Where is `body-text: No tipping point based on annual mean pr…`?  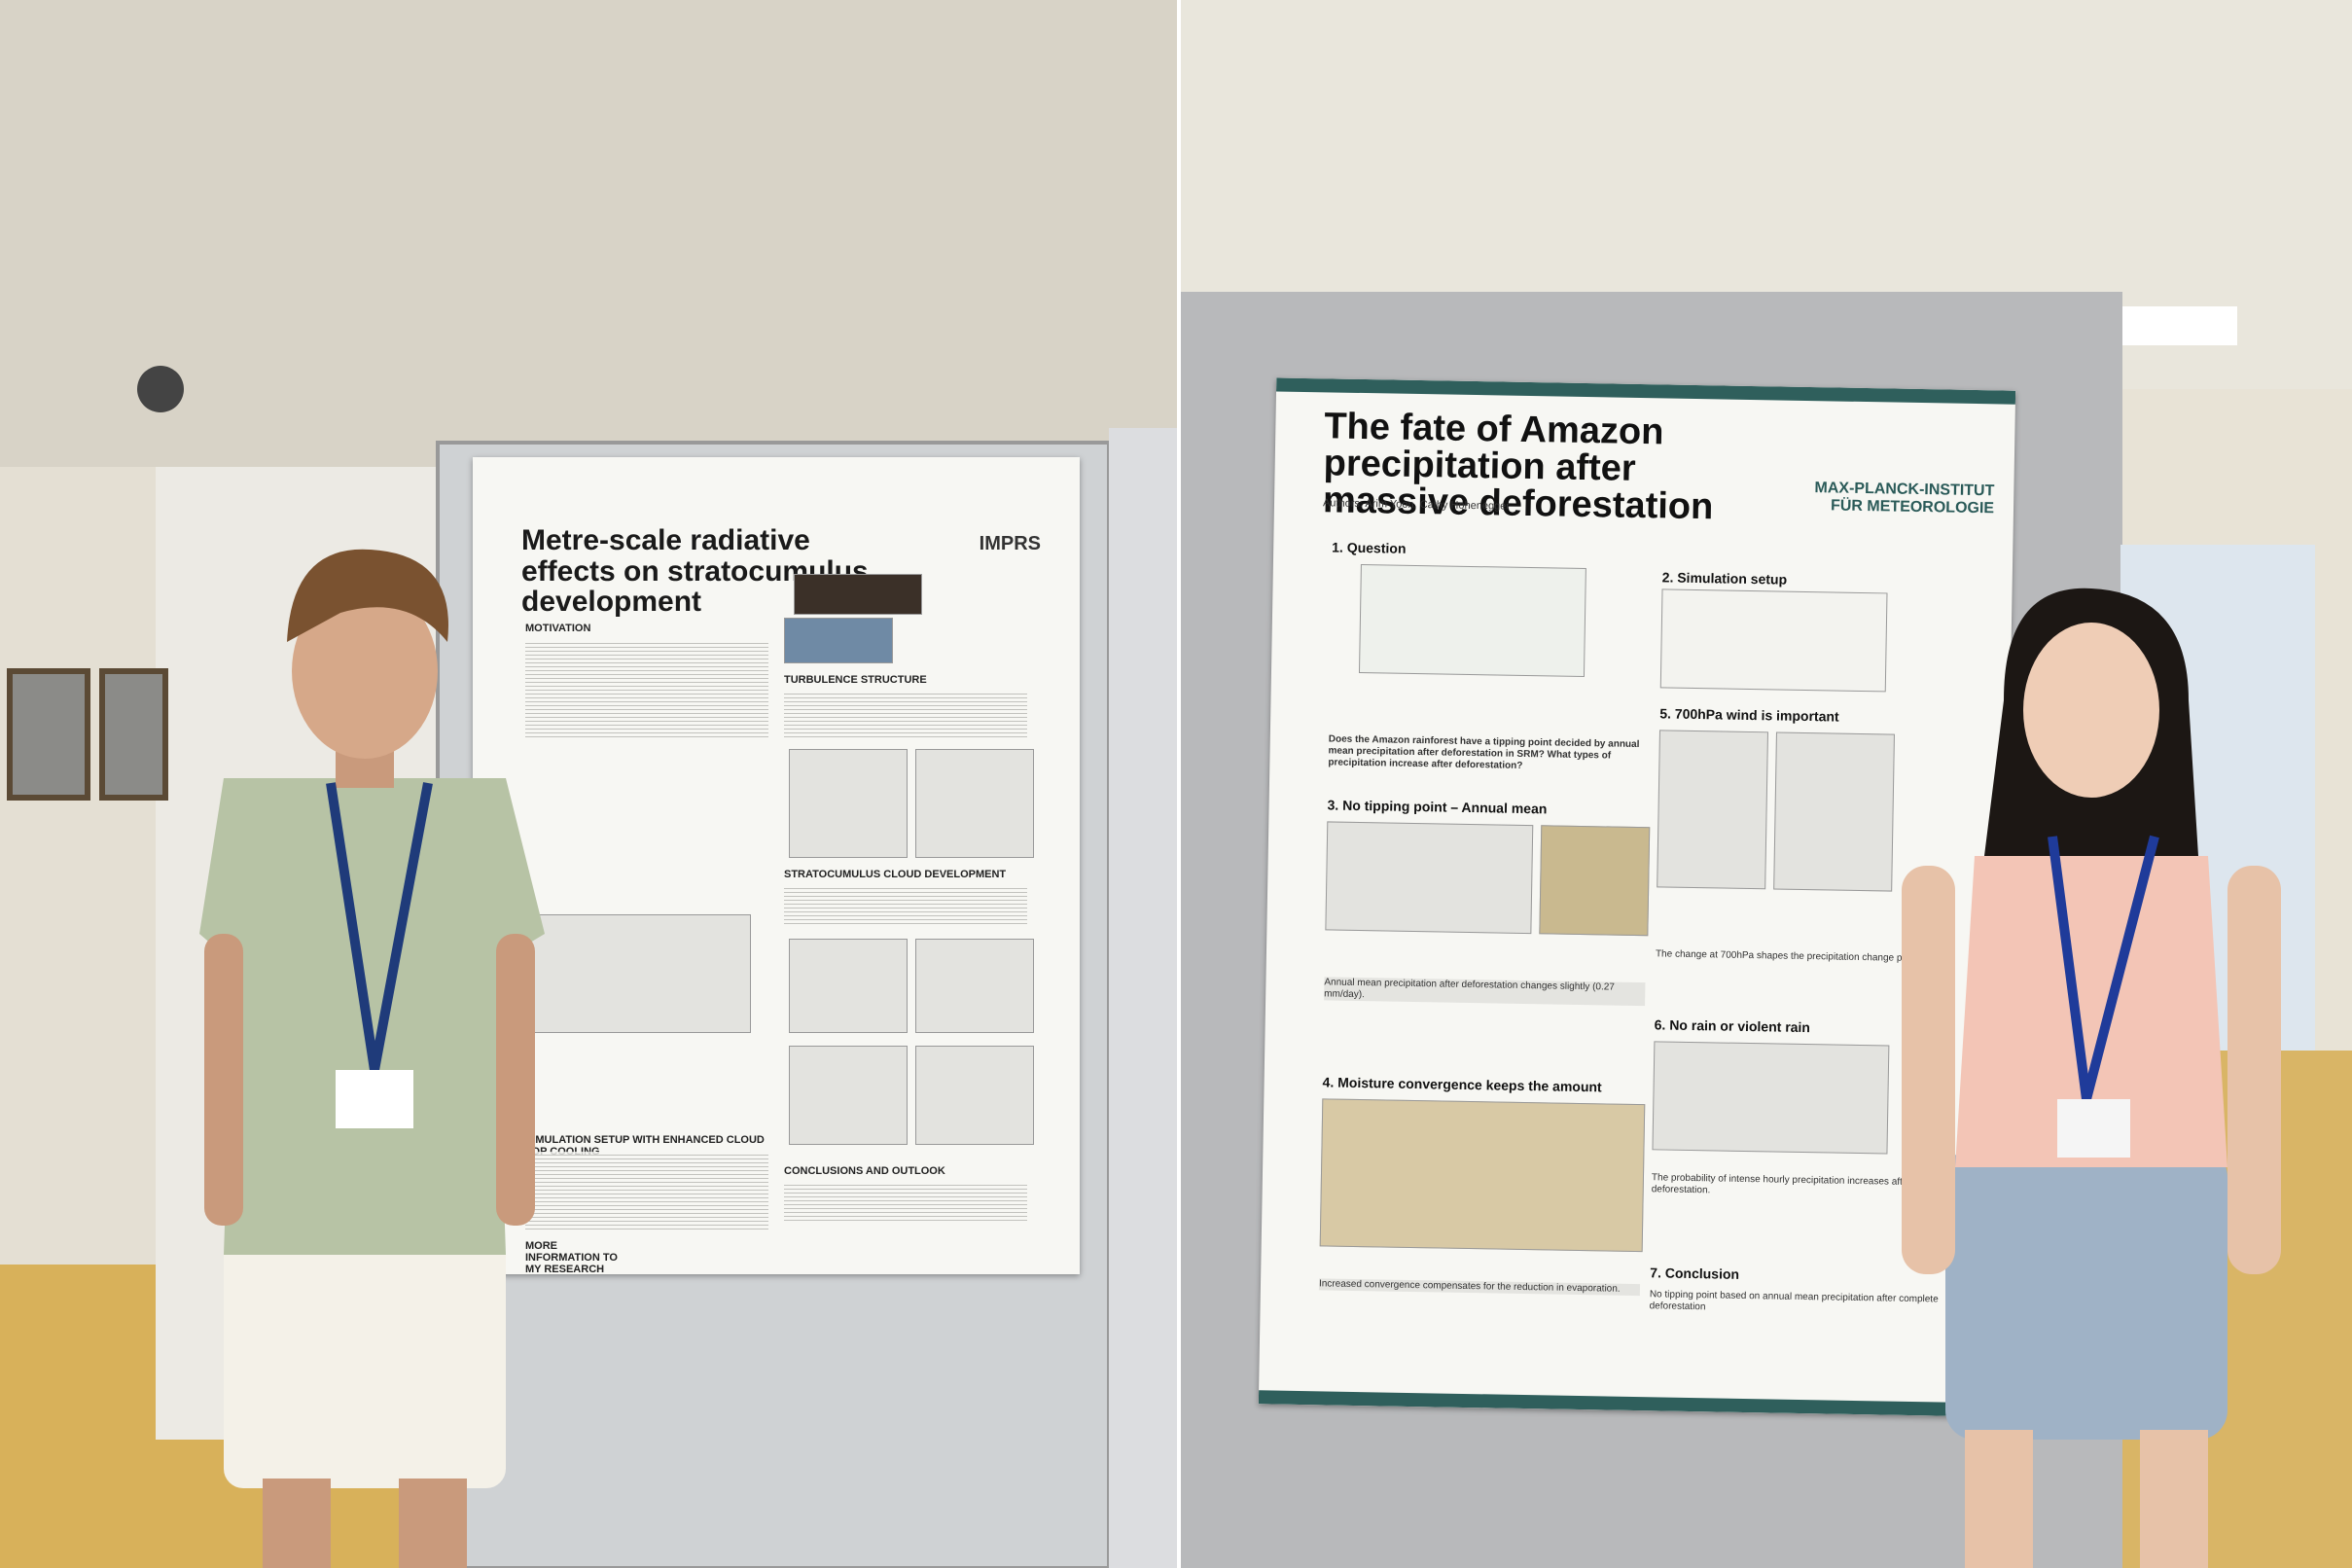
body-text: No tipping point based on annual mean pr… is located at coordinates (1794, 1301).